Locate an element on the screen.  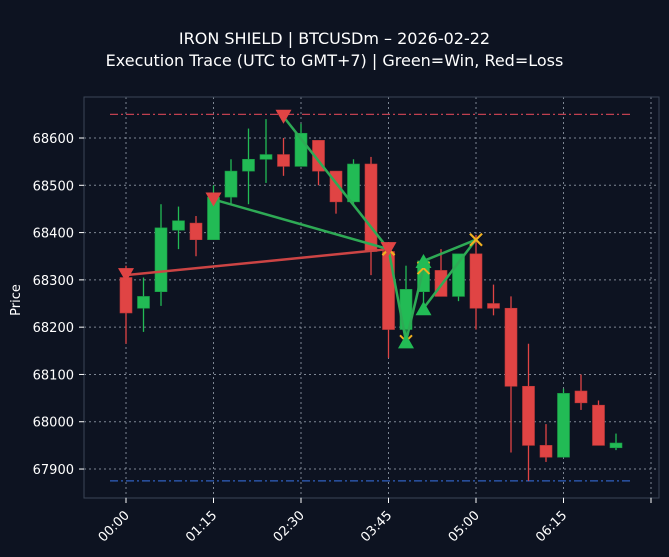
y-tick-label: 67900 is located at coordinates (53, 470).